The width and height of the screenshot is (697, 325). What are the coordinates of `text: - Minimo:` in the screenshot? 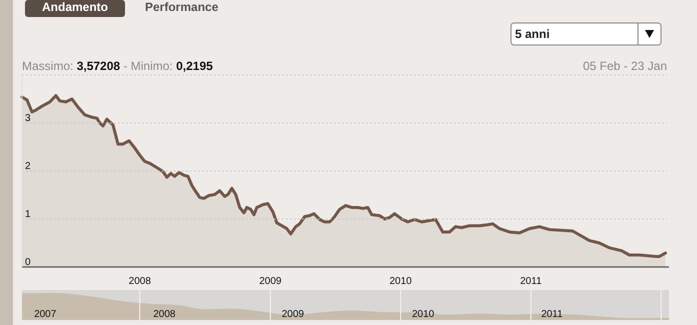 It's located at (148, 66).